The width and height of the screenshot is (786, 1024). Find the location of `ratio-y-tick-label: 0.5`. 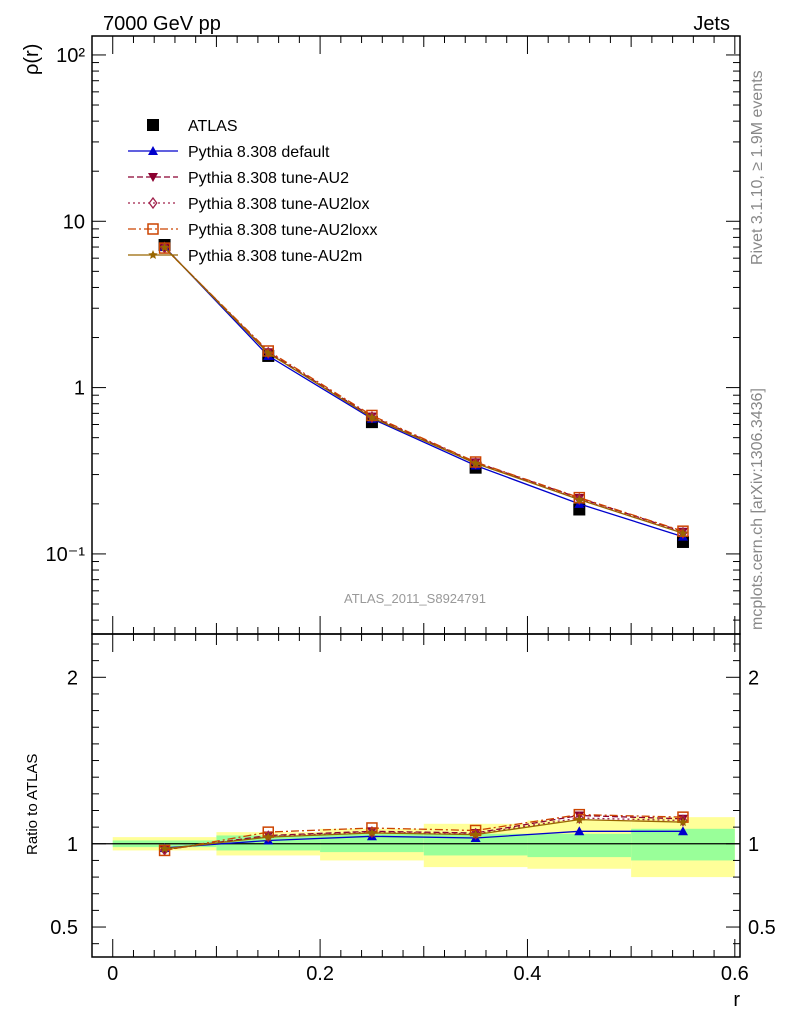

ratio-y-tick-label: 0.5 is located at coordinates (64, 928).